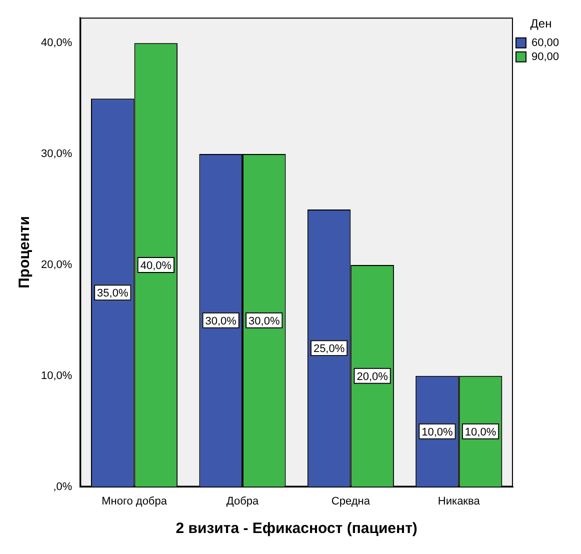 This screenshot has width=581, height=554. I want to click on x-tick-label: Никаква, so click(459, 501).